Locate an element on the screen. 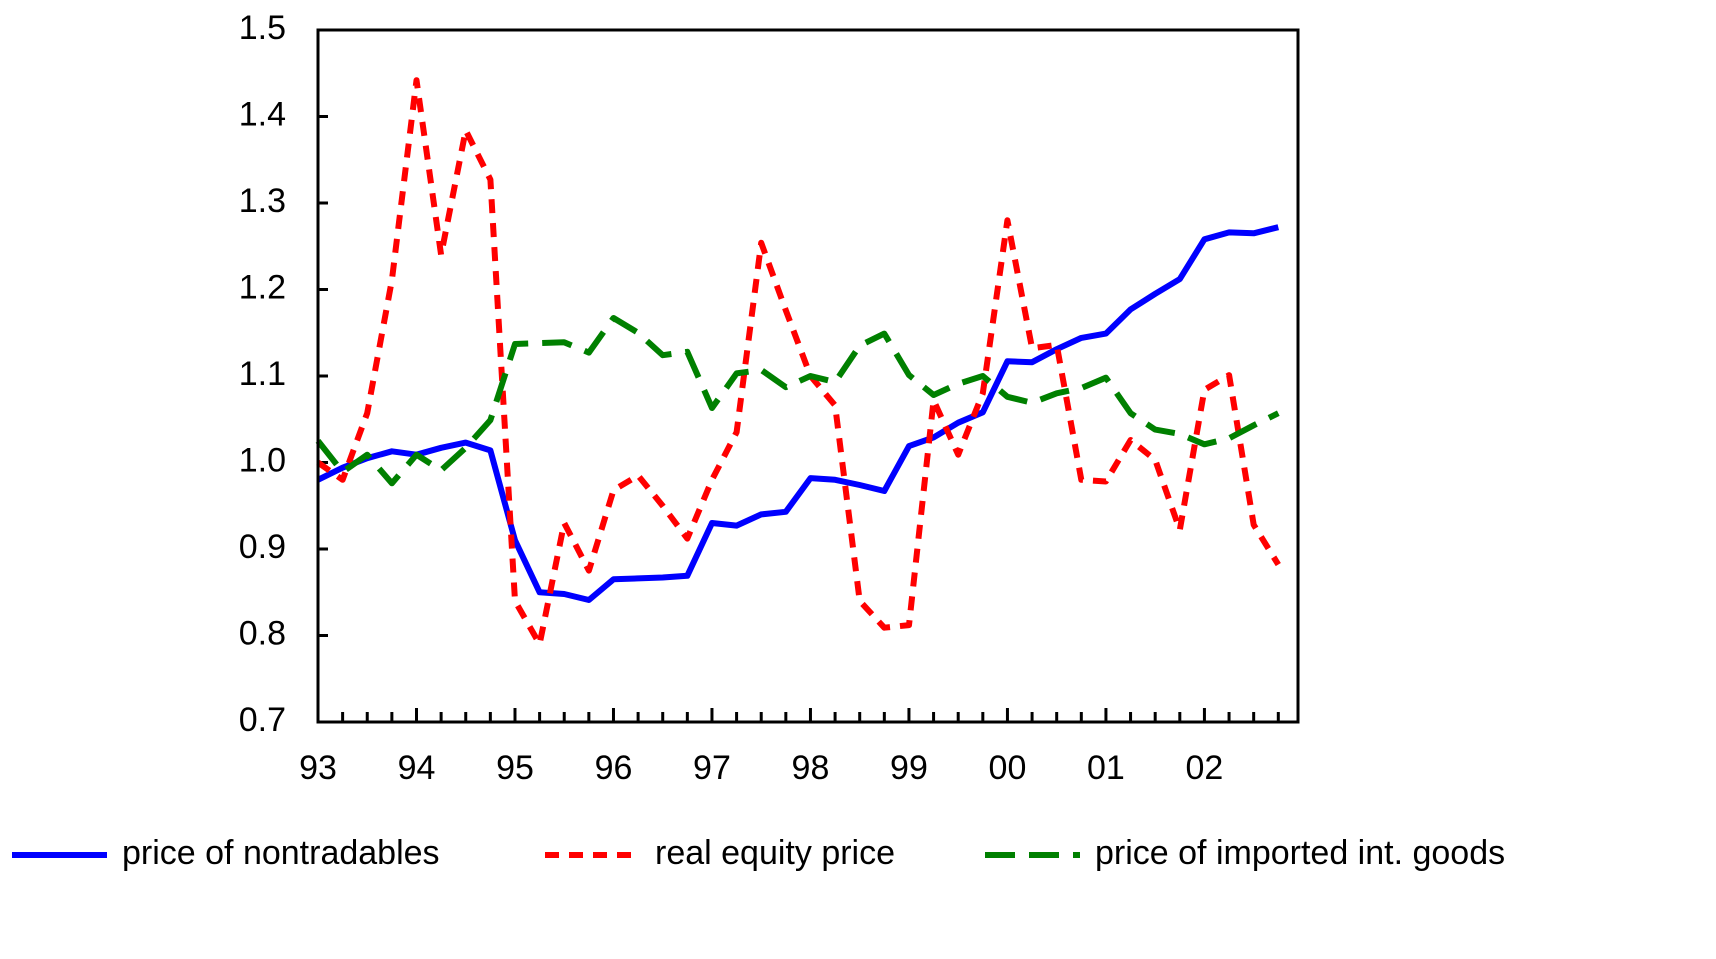  y-tick-label: 1.5 is located at coordinates (262, 28).